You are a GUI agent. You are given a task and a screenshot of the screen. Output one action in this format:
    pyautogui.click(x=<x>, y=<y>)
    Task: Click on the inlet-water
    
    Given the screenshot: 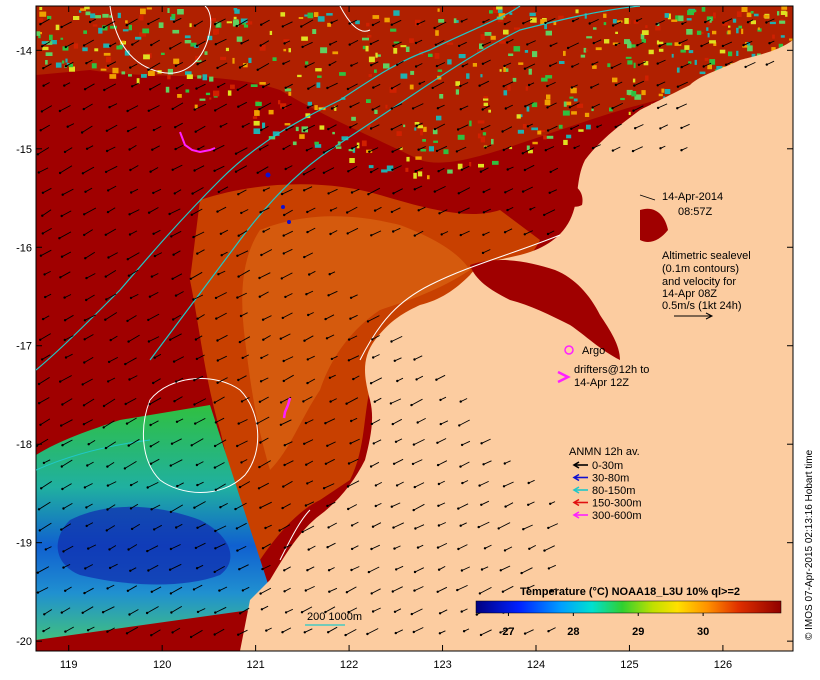 What is the action you would take?
    pyautogui.click(x=654, y=225)
    